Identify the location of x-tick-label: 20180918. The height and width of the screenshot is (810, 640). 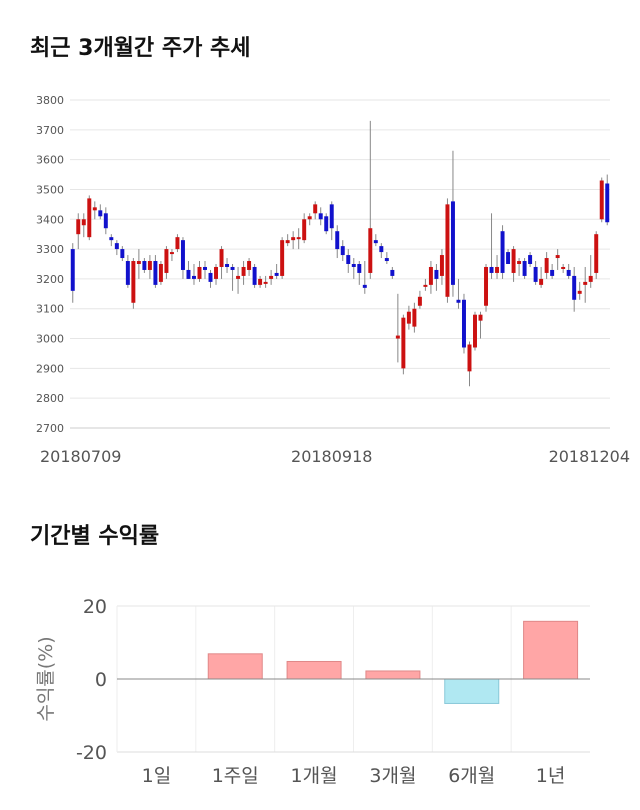
(331, 456).